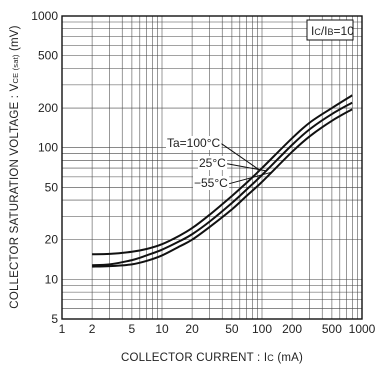 The width and height of the screenshot is (376, 374). Describe the element at coordinates (192, 329) in the screenshot. I see `x-tick-label: 20` at that location.